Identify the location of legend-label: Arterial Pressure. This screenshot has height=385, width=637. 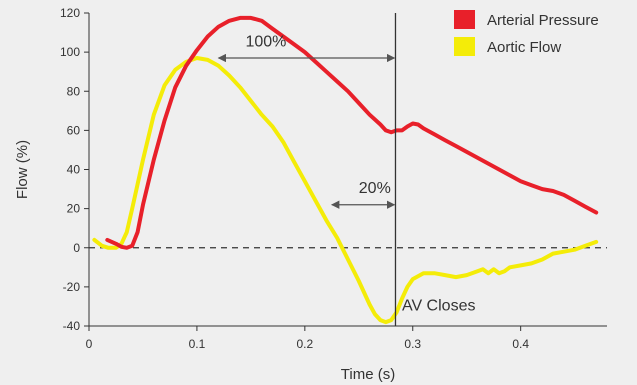
(543, 20).